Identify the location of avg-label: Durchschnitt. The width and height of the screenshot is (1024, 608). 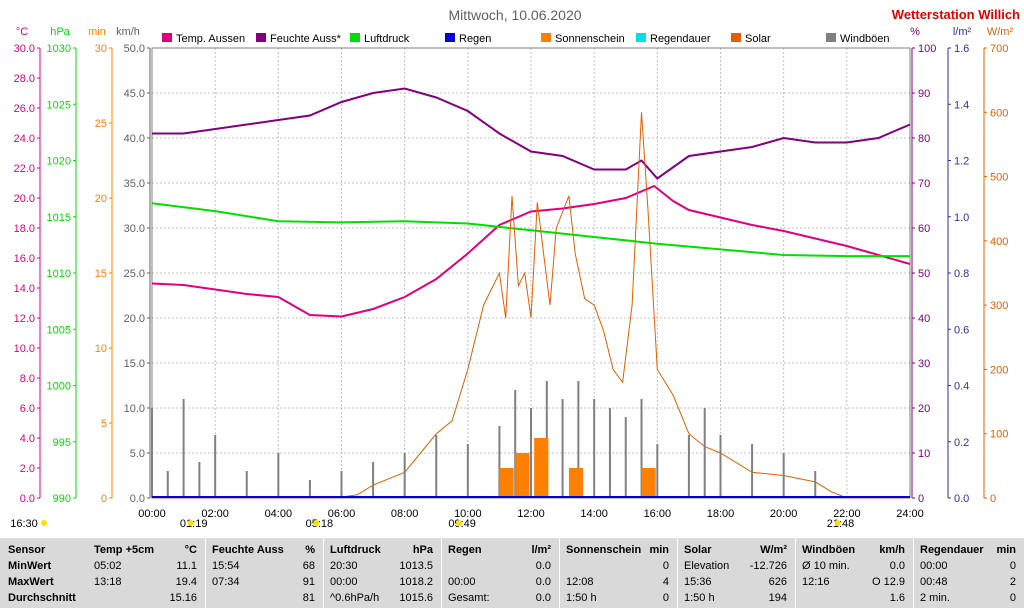
(42, 598).